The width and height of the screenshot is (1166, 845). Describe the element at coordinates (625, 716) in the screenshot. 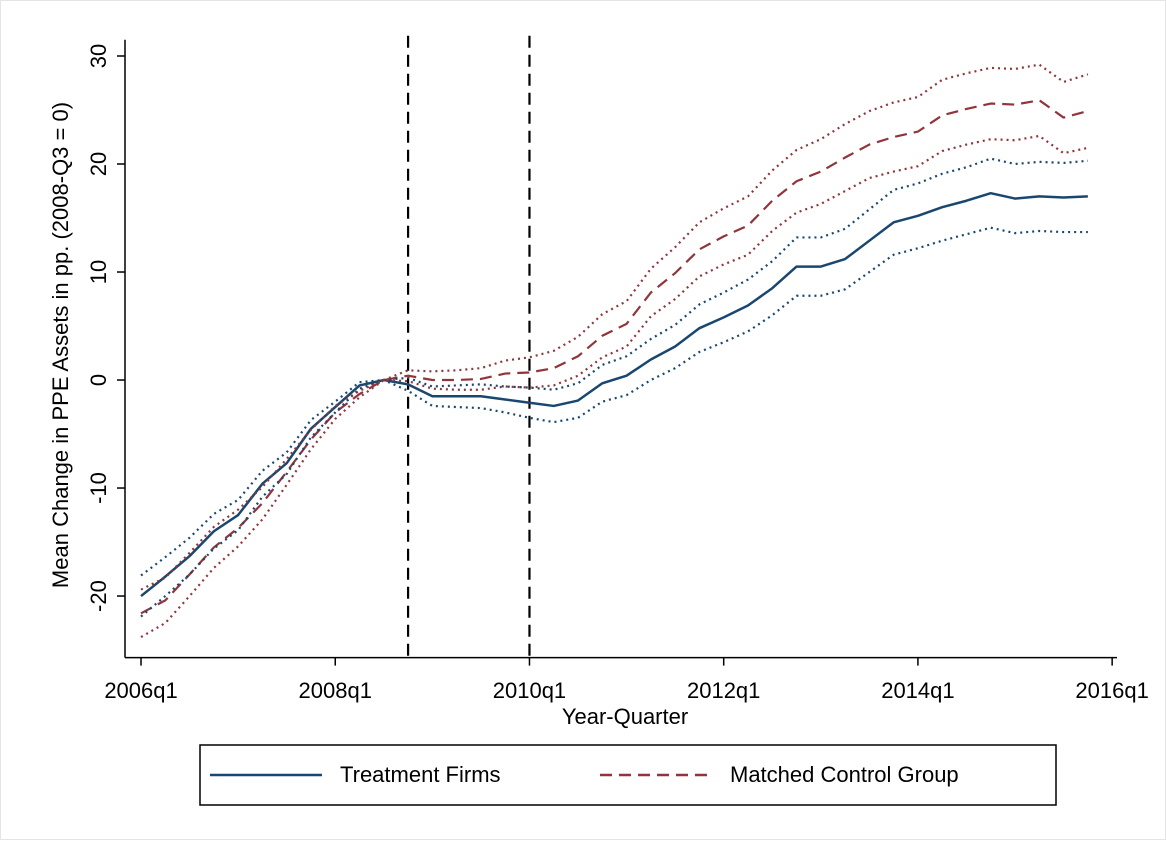

I see `x-axis-title: Year-Quarter` at that location.